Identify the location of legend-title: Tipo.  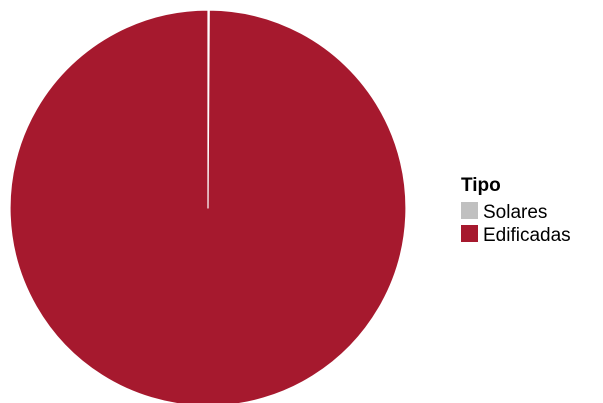
(481, 185).